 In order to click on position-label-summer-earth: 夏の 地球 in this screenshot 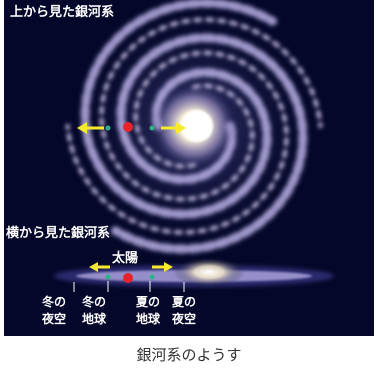, I will do `click(148, 311)`.